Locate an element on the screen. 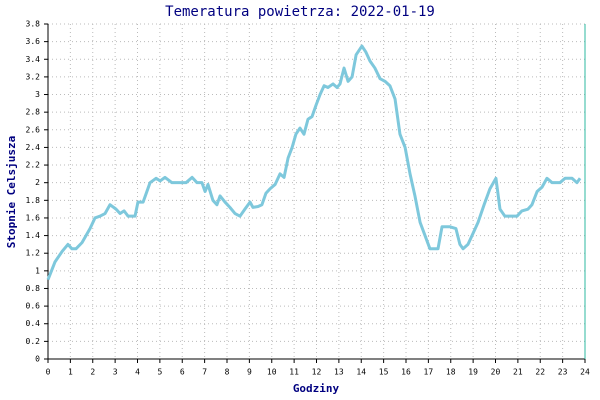 The width and height of the screenshot is (600, 400). x-tick-label: 3 is located at coordinates (115, 372).